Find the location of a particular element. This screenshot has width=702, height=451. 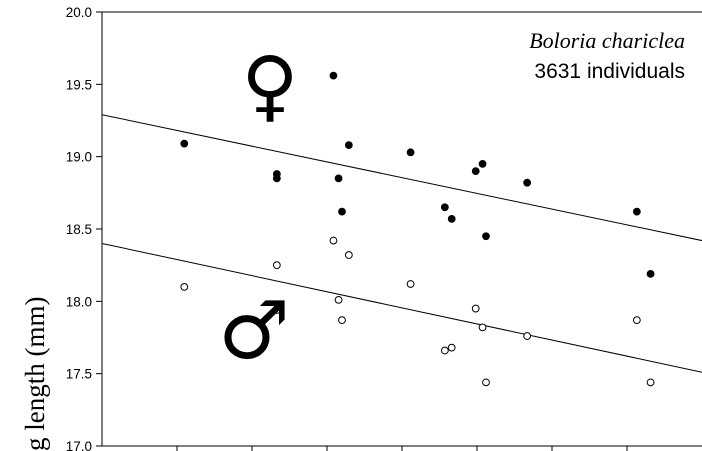

y-tick-label: 18.0 is located at coordinates (79, 301).